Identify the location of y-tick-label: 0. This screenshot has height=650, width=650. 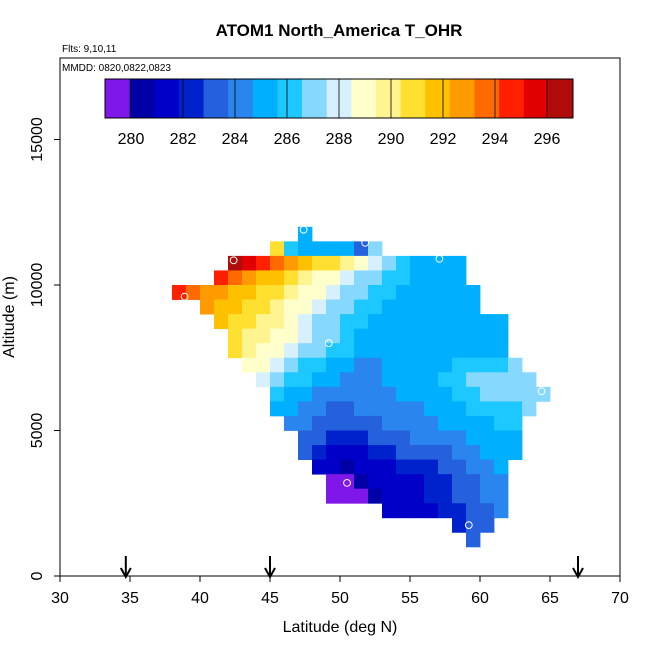
(37, 575).